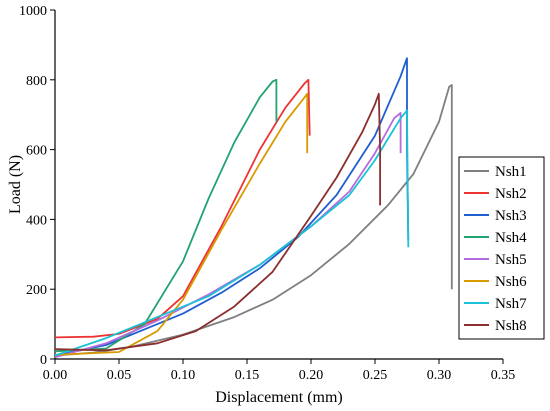 This screenshot has width=550, height=411. Describe the element at coordinates (119, 375) in the screenshot. I see `x-tick-label: 0.05` at that location.